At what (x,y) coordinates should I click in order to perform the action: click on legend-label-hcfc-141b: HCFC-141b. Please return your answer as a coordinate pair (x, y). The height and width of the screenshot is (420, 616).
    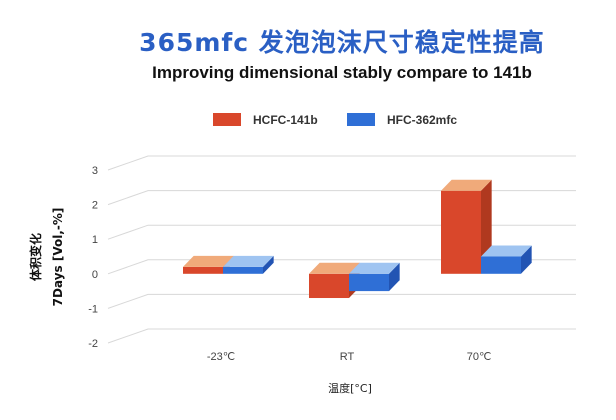
    Looking at the image, I should click on (285, 120).